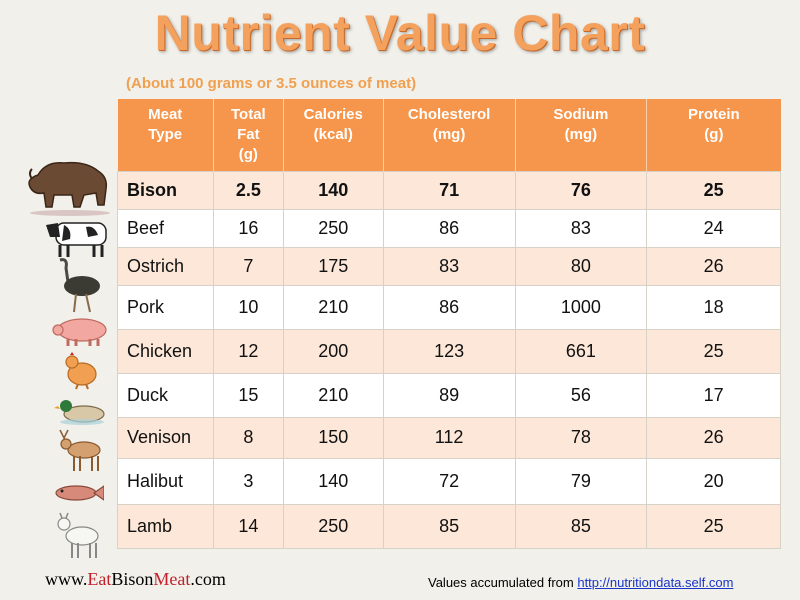  Describe the element at coordinates (581, 481) in the screenshot. I see `cell-sodium: 79` at that location.